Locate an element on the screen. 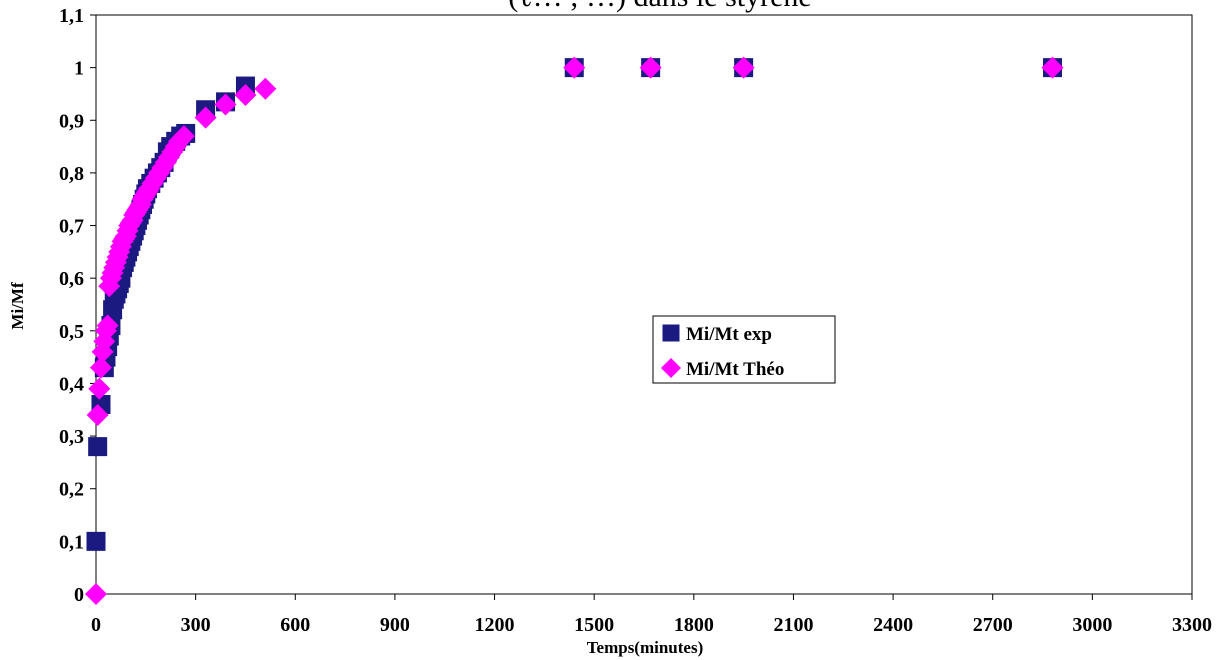  legend-entry: Mi/Mt exp is located at coordinates (717, 334).